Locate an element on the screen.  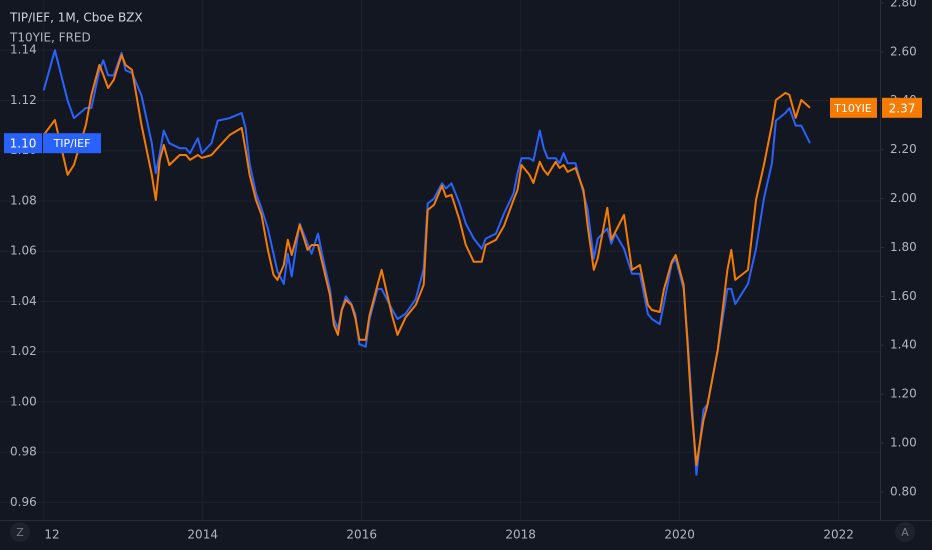
price-tag-value: 2.37 is located at coordinates (902, 108).